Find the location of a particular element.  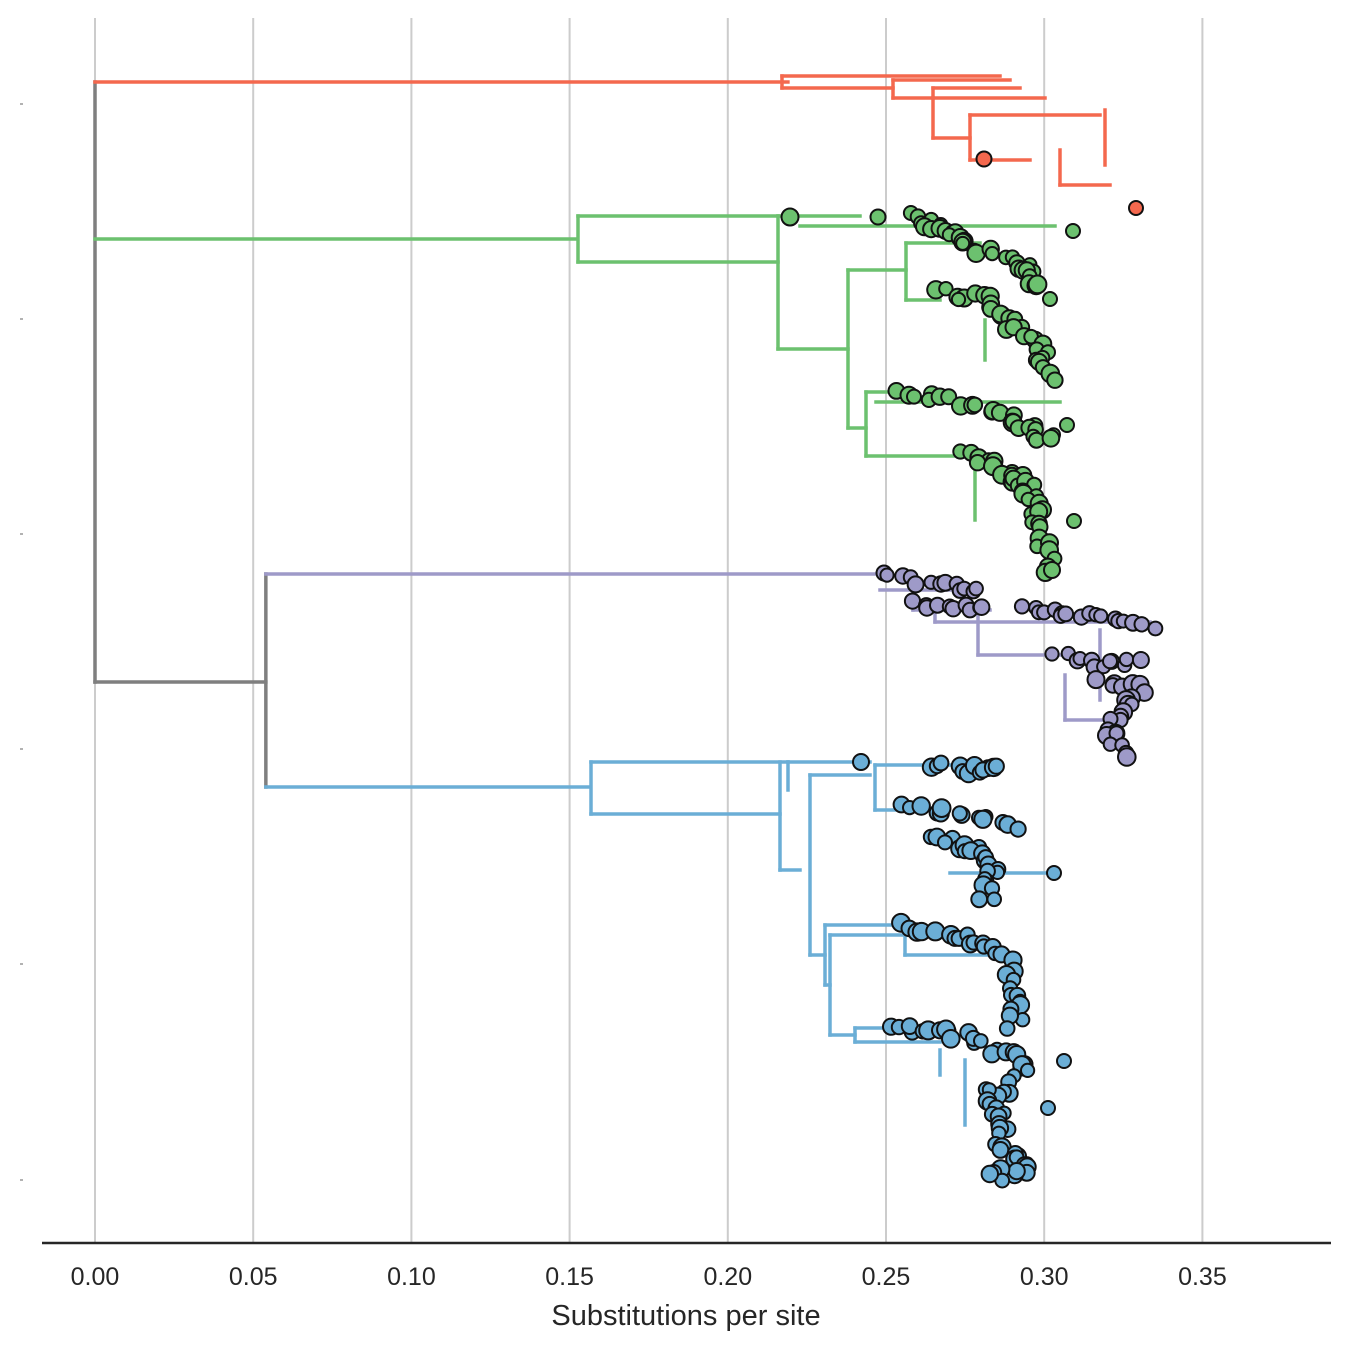

x-tick-label: 0.30 is located at coordinates (1044, 1277).